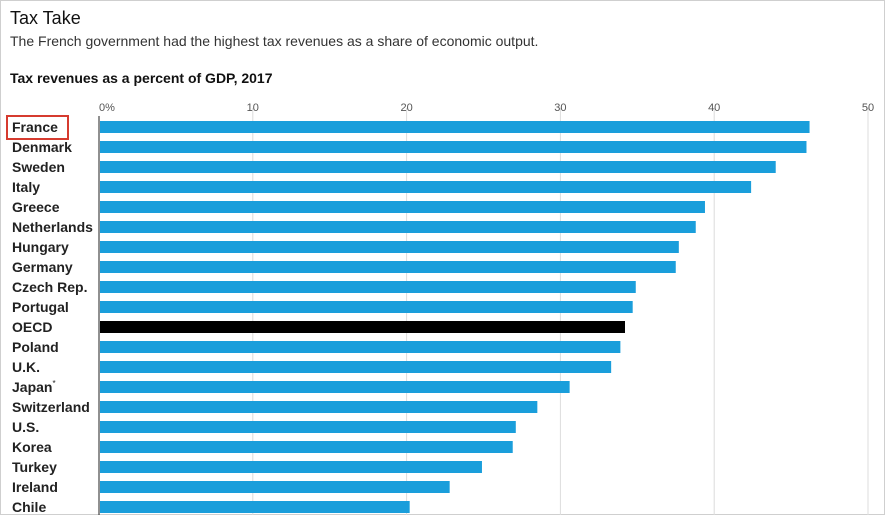 The width and height of the screenshot is (885, 515). I want to click on highlight-box, so click(37, 127).